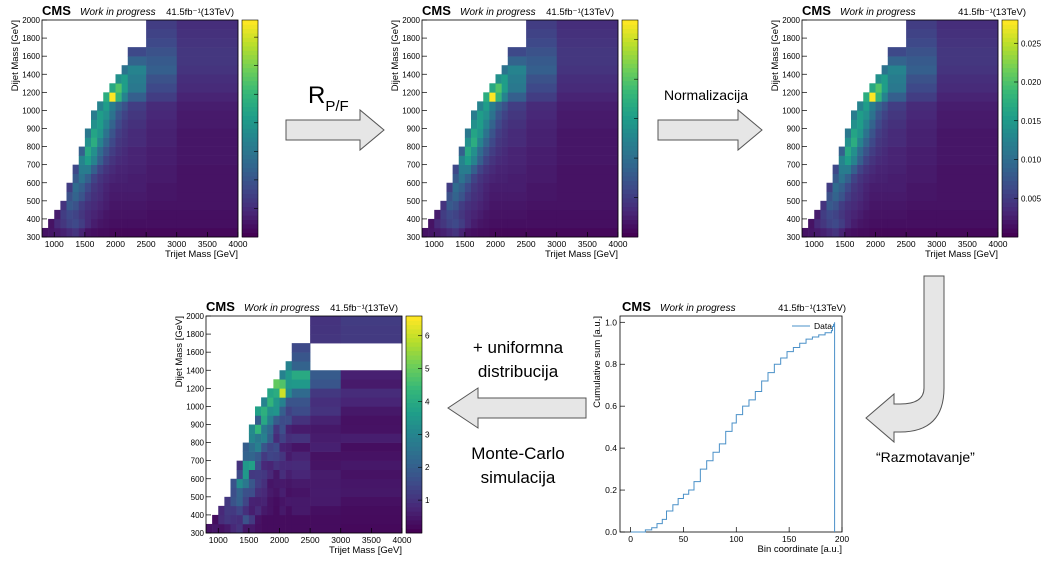 This screenshot has width=1044, height=561. I want to click on y-tick-label: 1800, so click(31, 38).